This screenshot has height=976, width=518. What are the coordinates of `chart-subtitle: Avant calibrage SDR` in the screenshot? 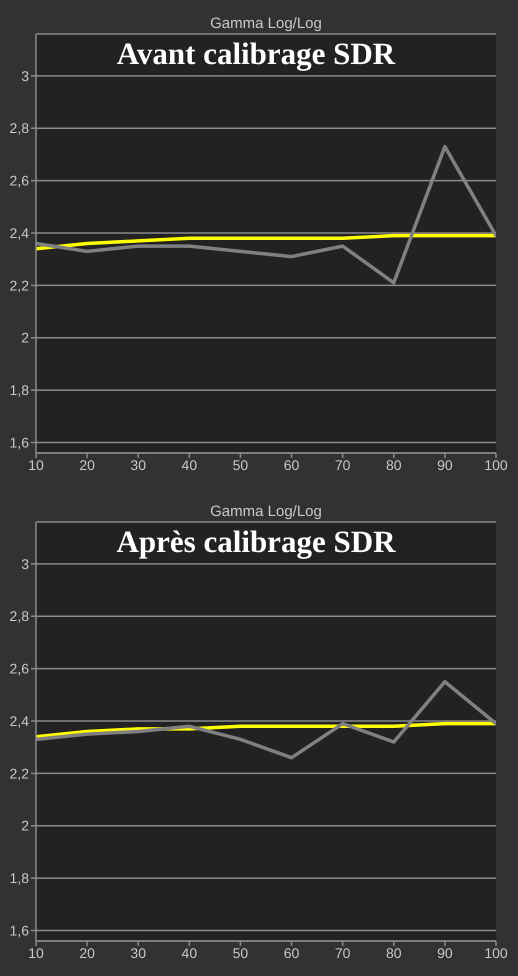 It's located at (256, 53).